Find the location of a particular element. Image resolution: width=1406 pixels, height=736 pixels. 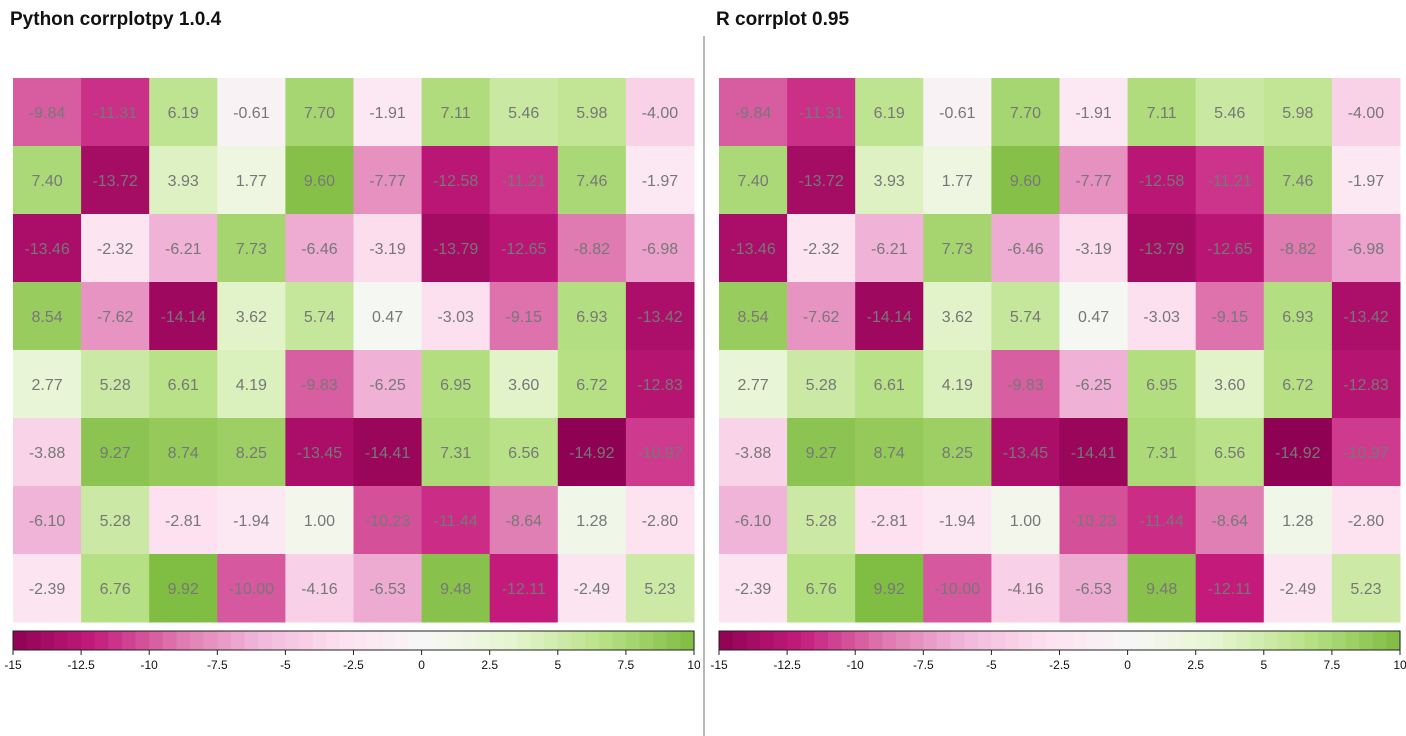

cell-value-label: -3.03 is located at coordinates (455, 317).